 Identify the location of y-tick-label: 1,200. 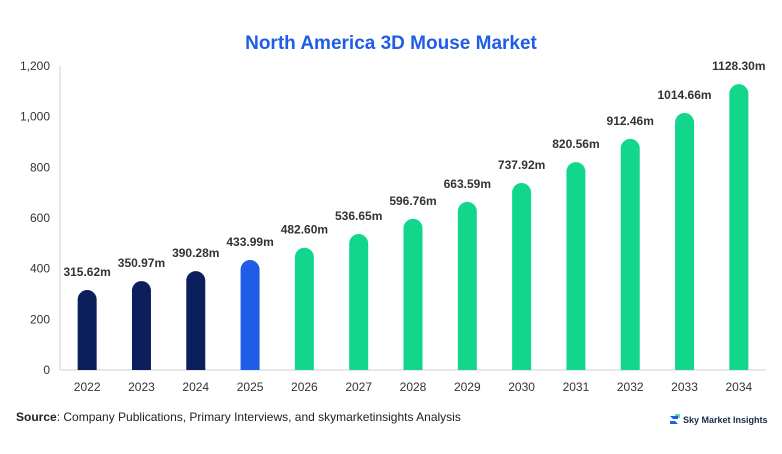
(35, 66).